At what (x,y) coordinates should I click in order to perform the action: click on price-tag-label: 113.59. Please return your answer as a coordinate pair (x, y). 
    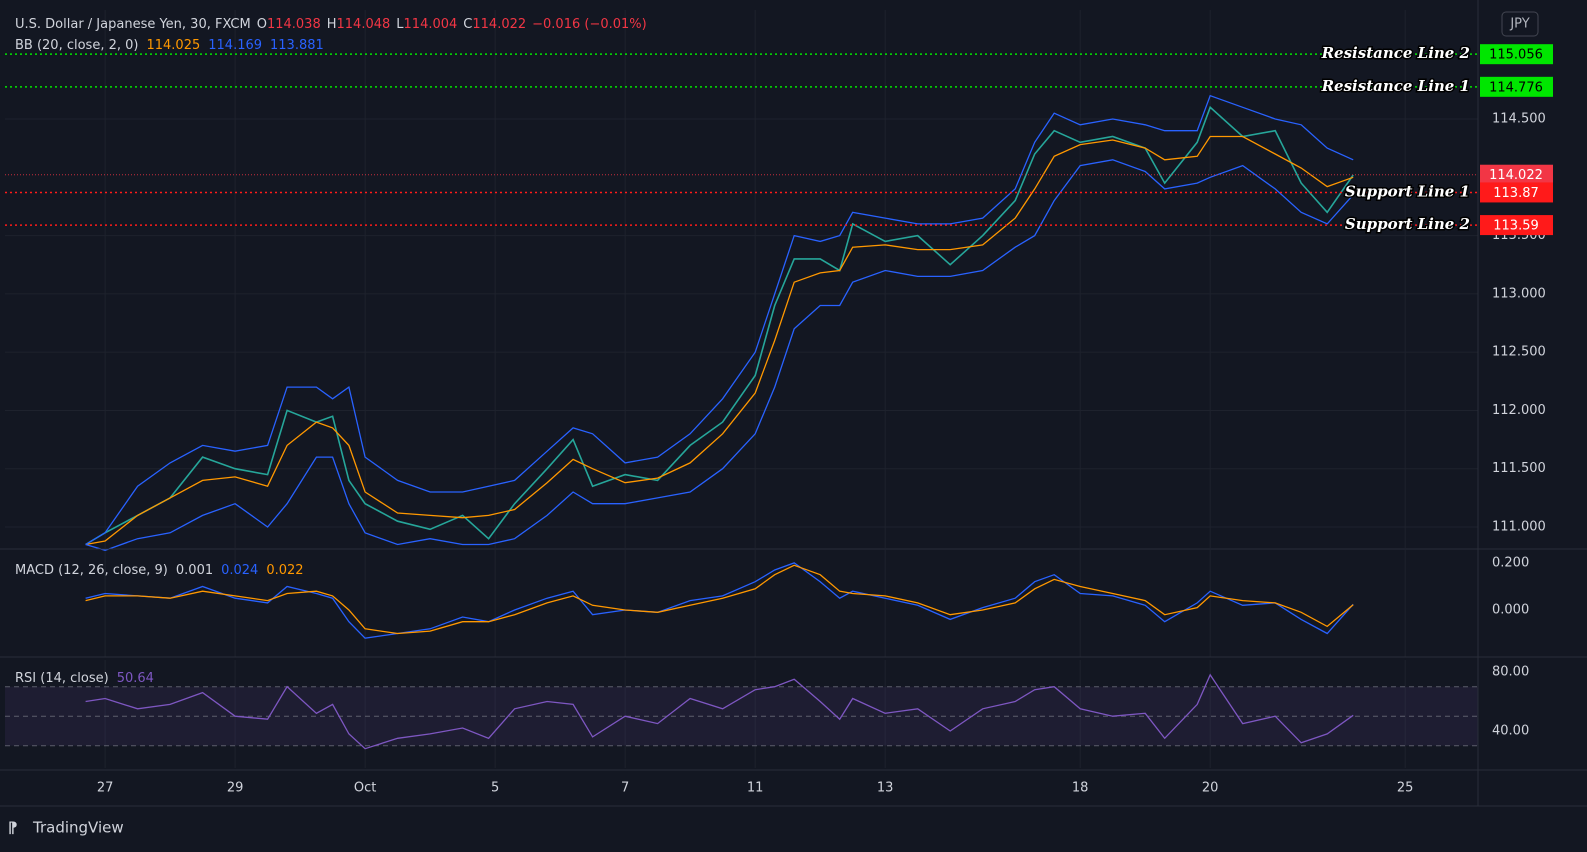
    Looking at the image, I should click on (1516, 226).